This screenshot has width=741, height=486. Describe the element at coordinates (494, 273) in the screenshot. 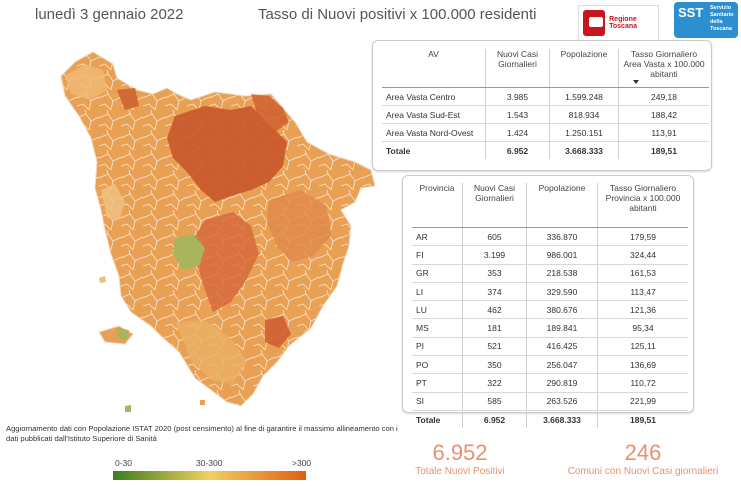

I see `prov-cases: 353` at that location.